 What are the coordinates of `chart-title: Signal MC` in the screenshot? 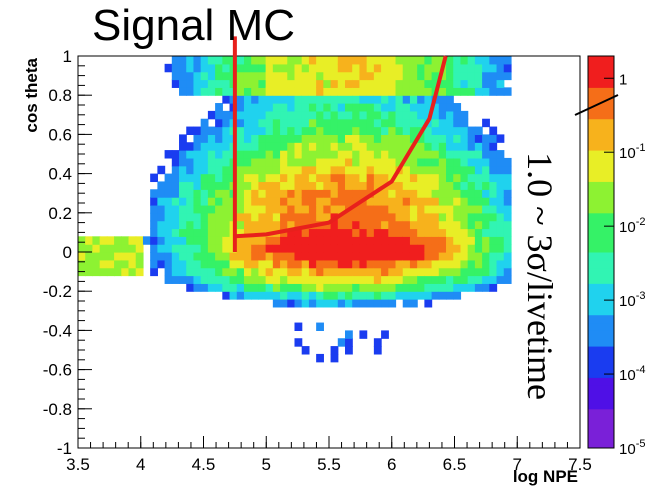 It's located at (193, 25).